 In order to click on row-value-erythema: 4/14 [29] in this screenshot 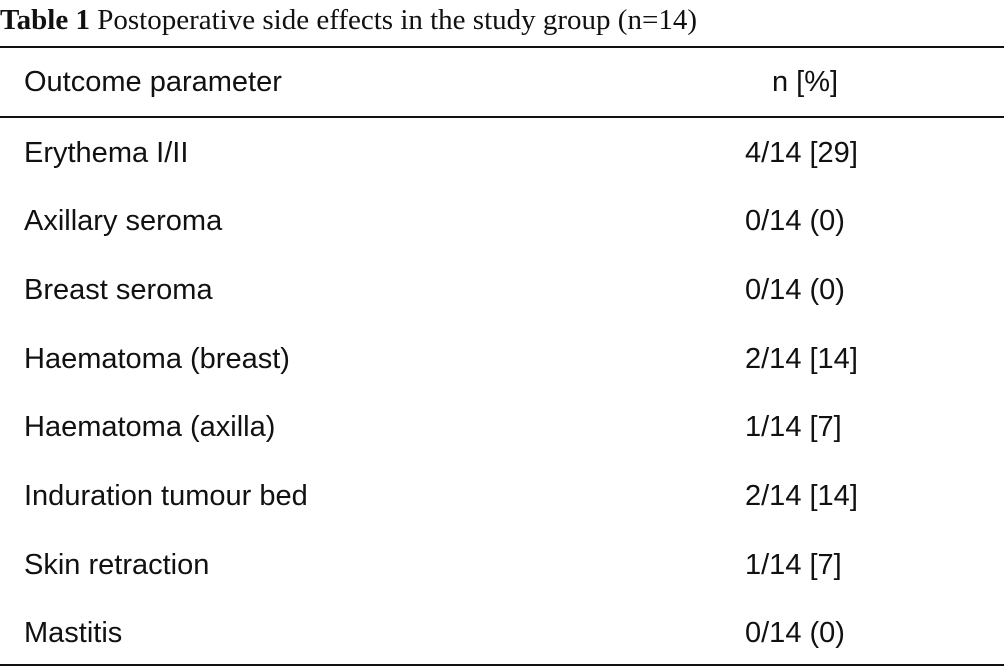, I will do `click(801, 153)`.